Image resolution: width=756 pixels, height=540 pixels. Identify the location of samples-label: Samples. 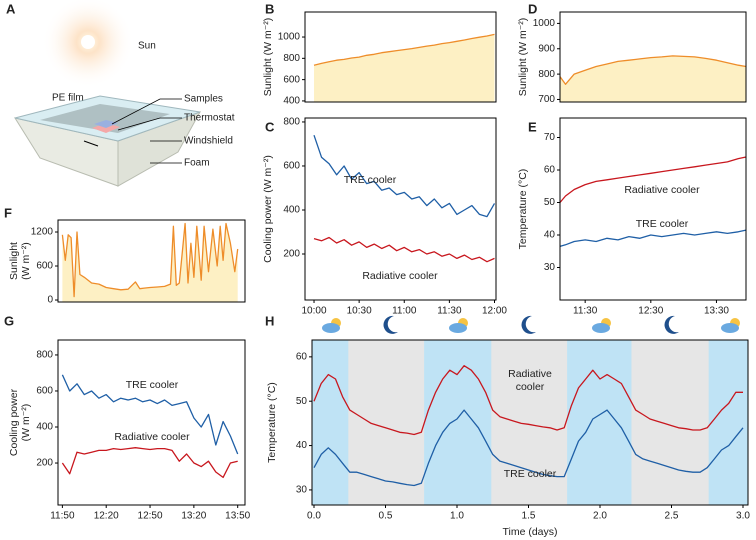
(203, 99).